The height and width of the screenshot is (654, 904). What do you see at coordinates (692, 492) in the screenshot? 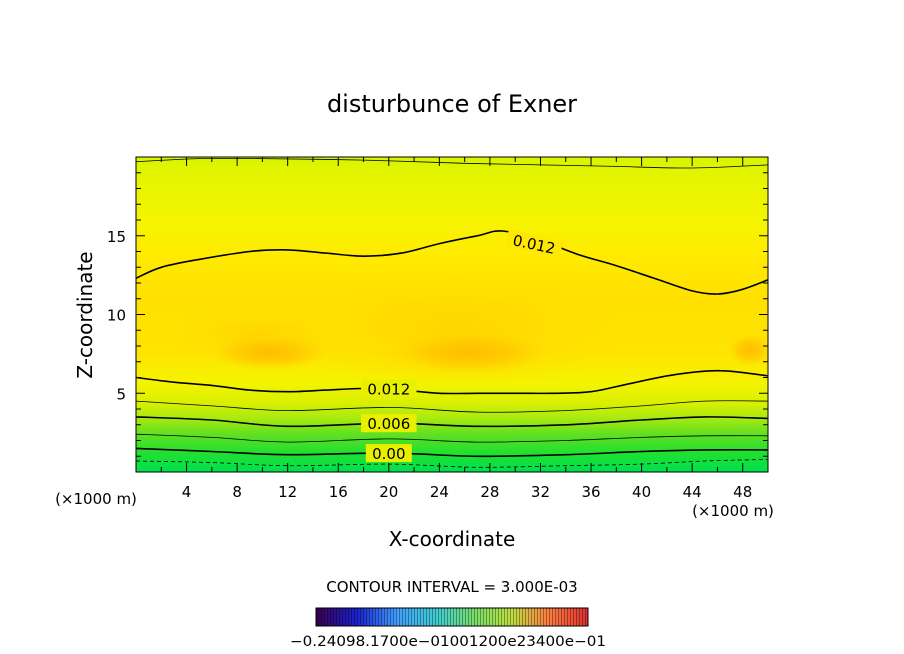
I see `x-tick-label: 44` at bounding box center [692, 492].